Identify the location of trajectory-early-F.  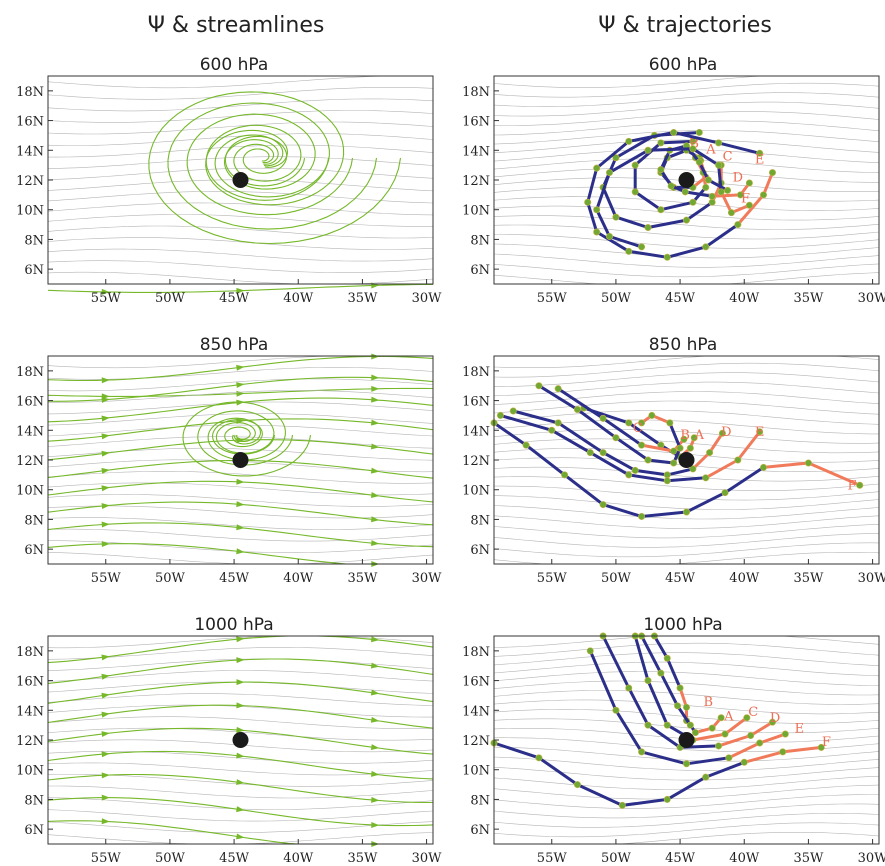
(659, 198).